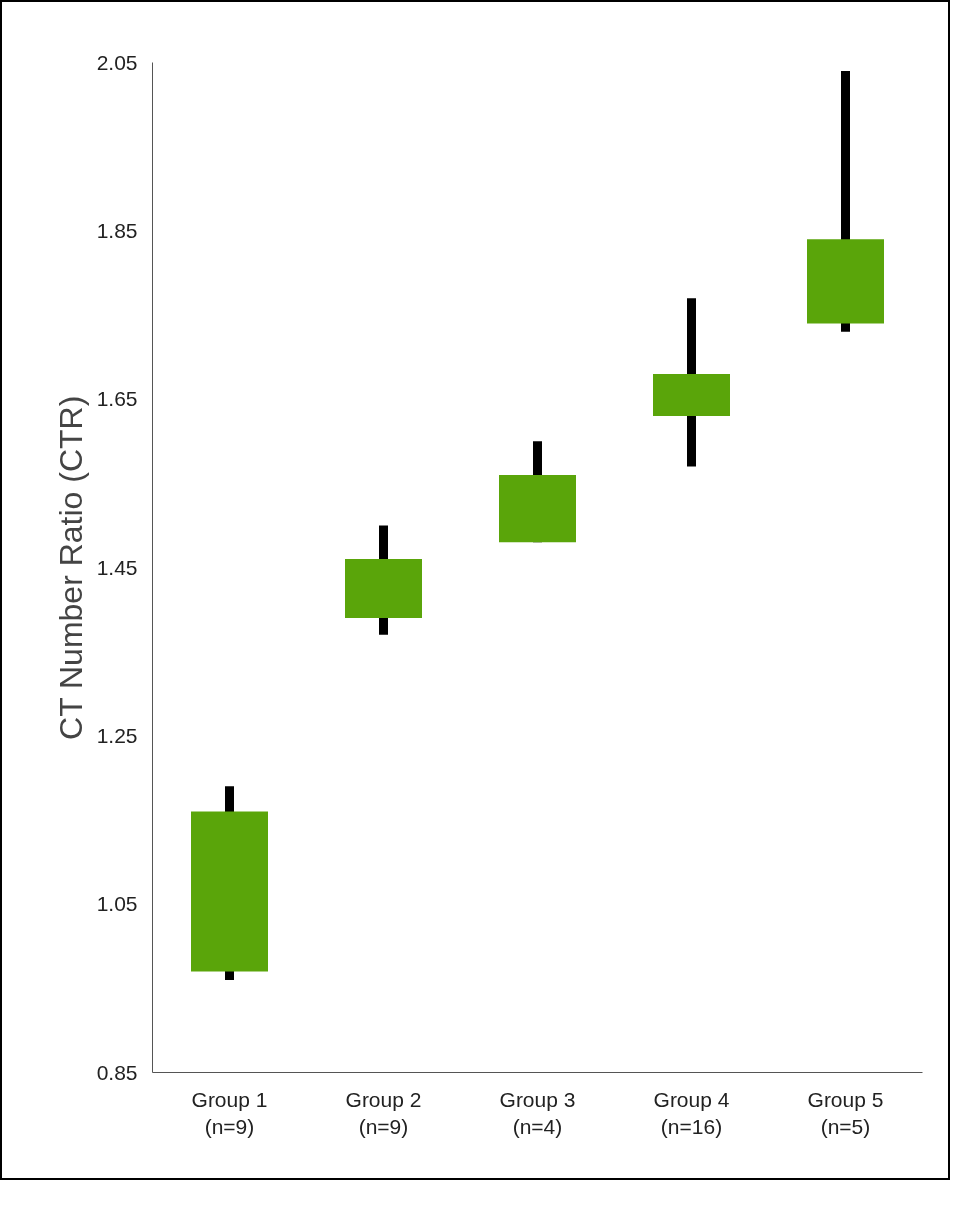 This screenshot has height=1209, width=974. Describe the element at coordinates (117, 62) in the screenshot. I see `y-tick-label: 2.05` at that location.